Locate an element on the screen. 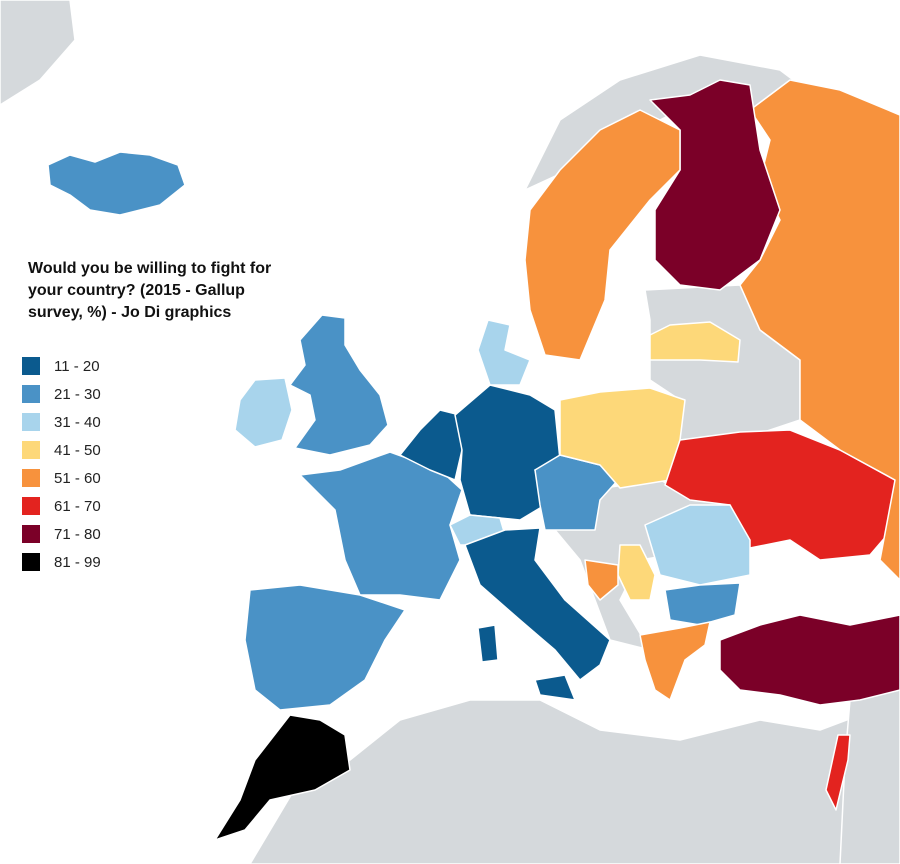 The image size is (900, 864). legend-item: 21 - 30 is located at coordinates (61, 394).